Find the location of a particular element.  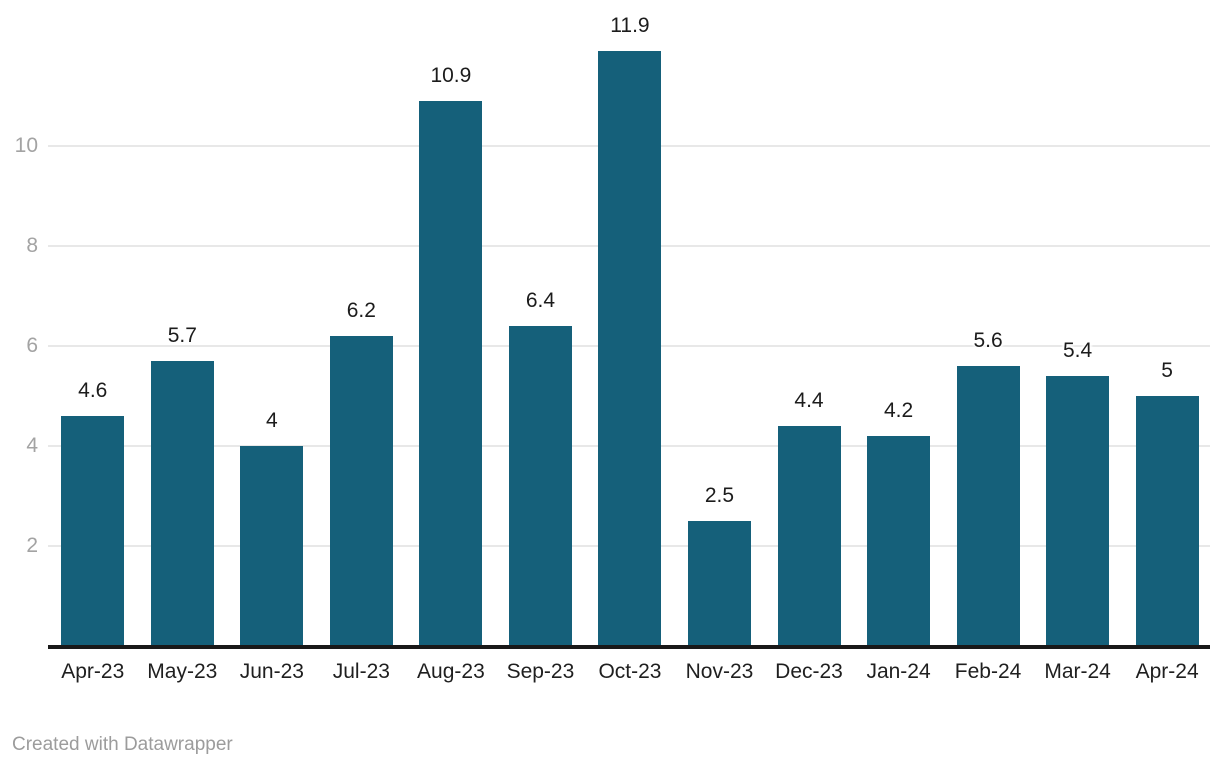

bar-slot: 4.2 is located at coordinates (899, 323).